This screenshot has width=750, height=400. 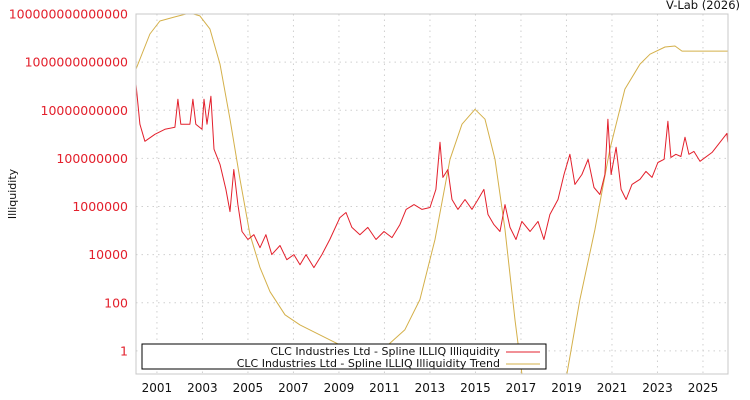 I want to click on x-tick-label: 2023, so click(x=657, y=388).